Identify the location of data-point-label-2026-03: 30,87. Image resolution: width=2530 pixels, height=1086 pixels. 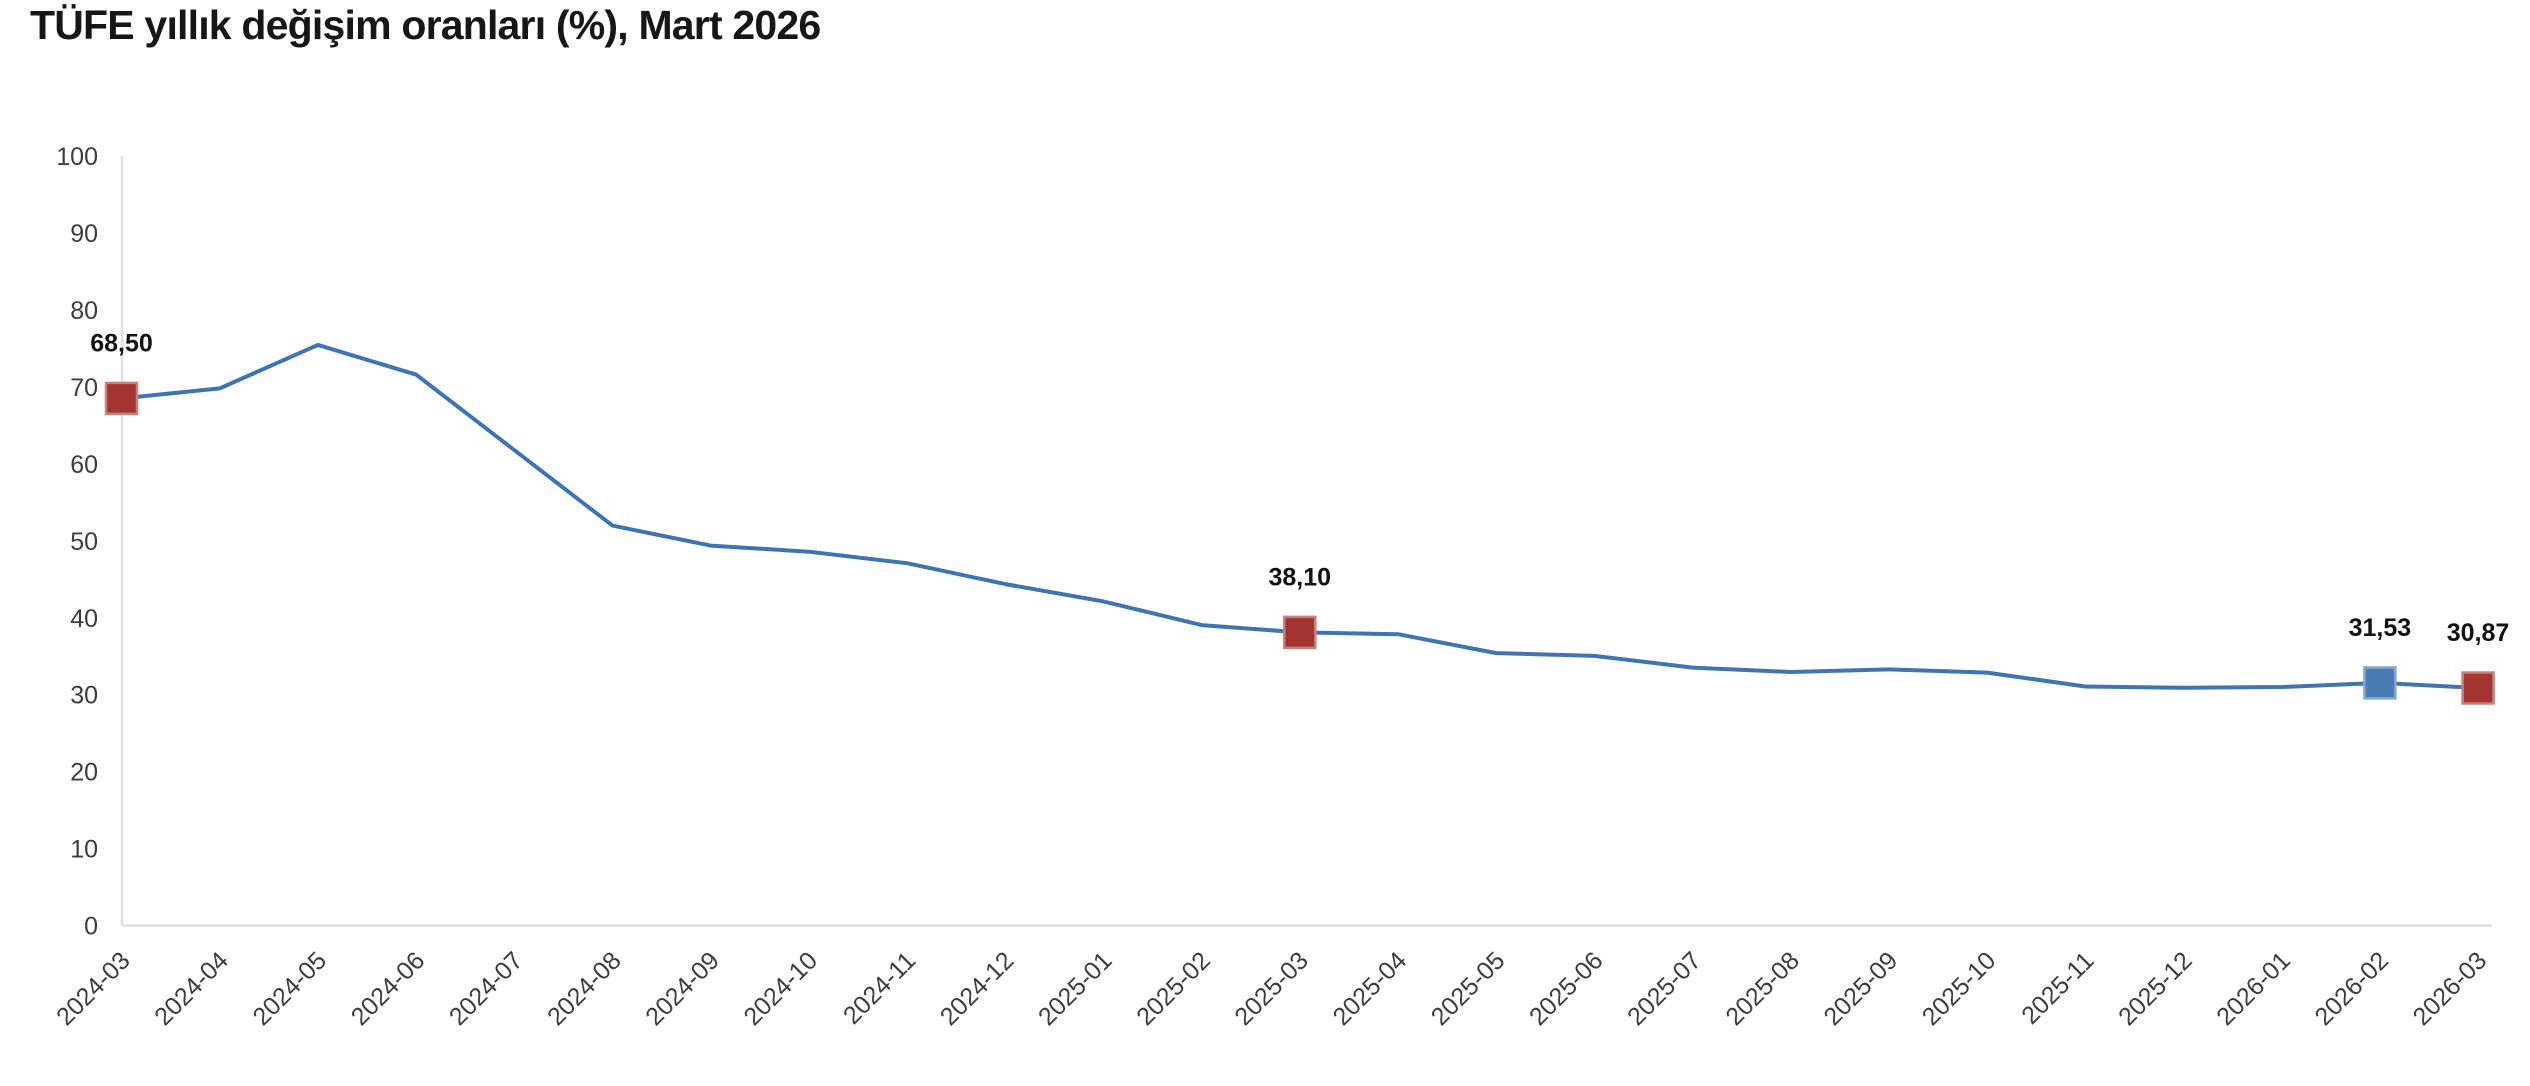
(2478, 633).